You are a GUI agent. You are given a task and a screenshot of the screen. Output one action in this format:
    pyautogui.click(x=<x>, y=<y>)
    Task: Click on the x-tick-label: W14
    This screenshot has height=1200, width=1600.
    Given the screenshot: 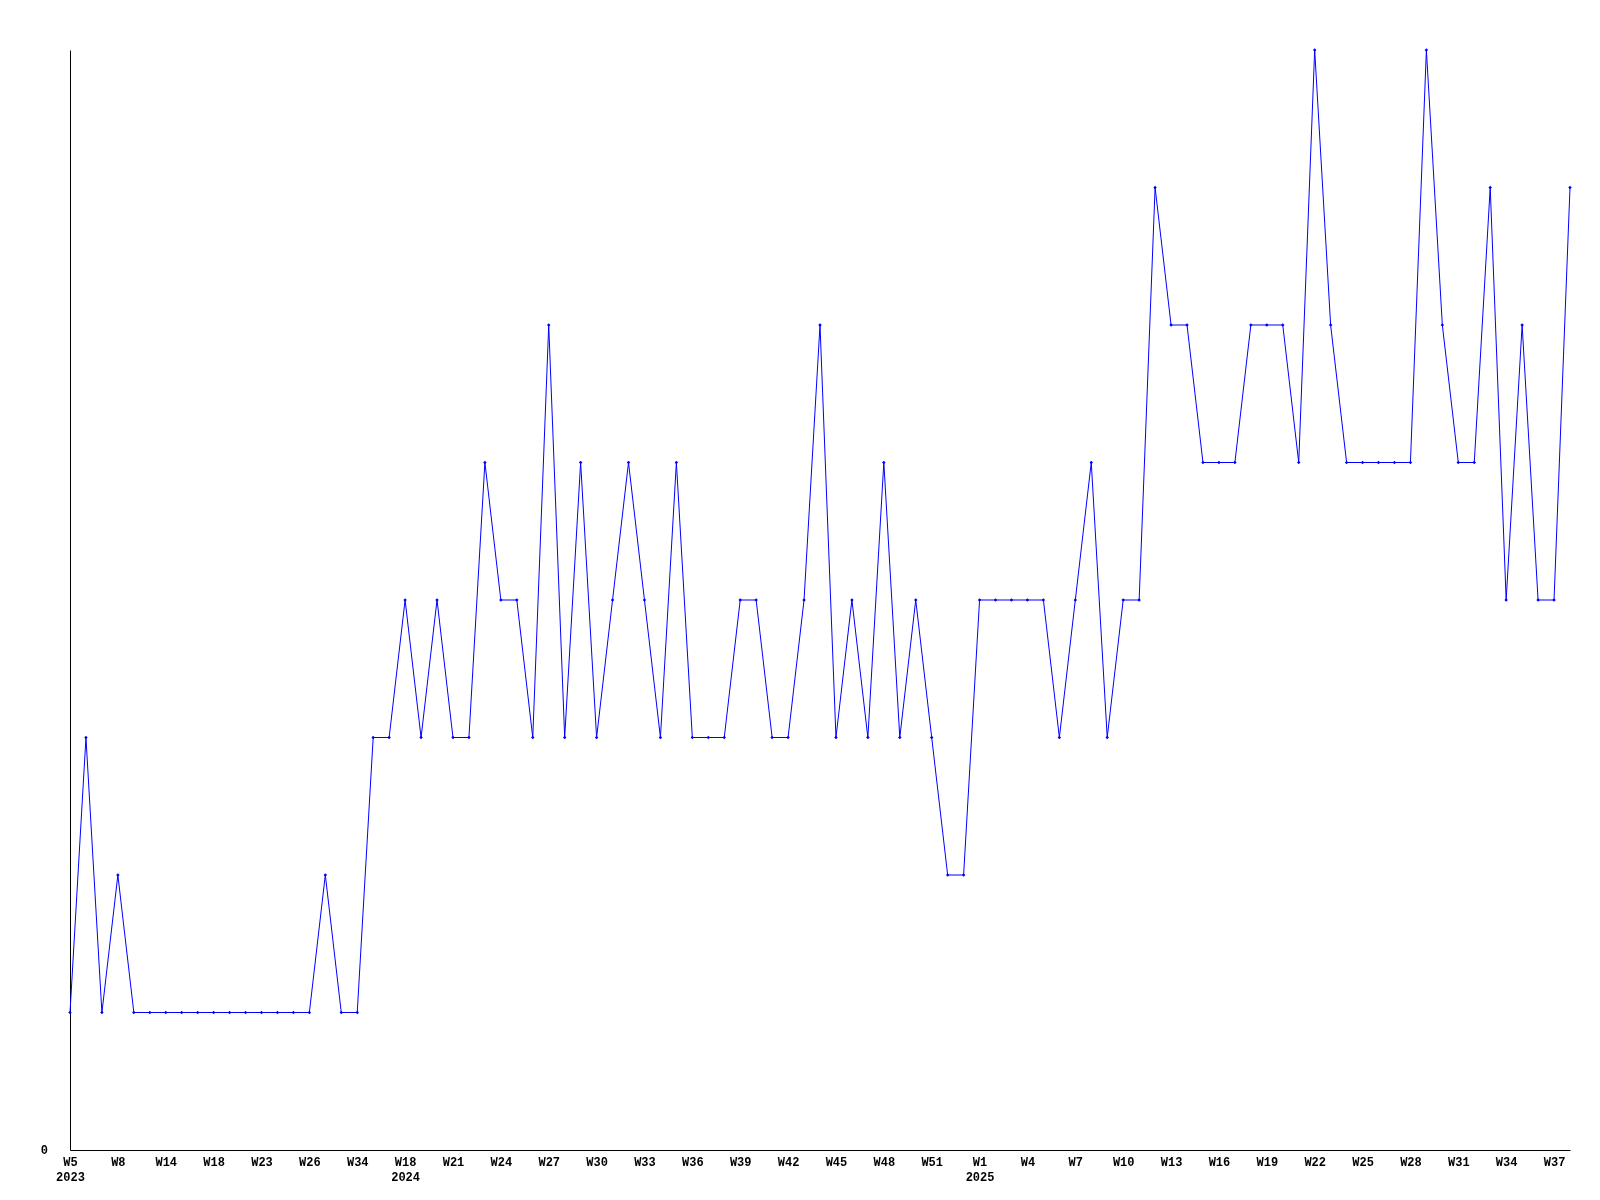 What is the action you would take?
    pyautogui.click(x=166, y=1162)
    